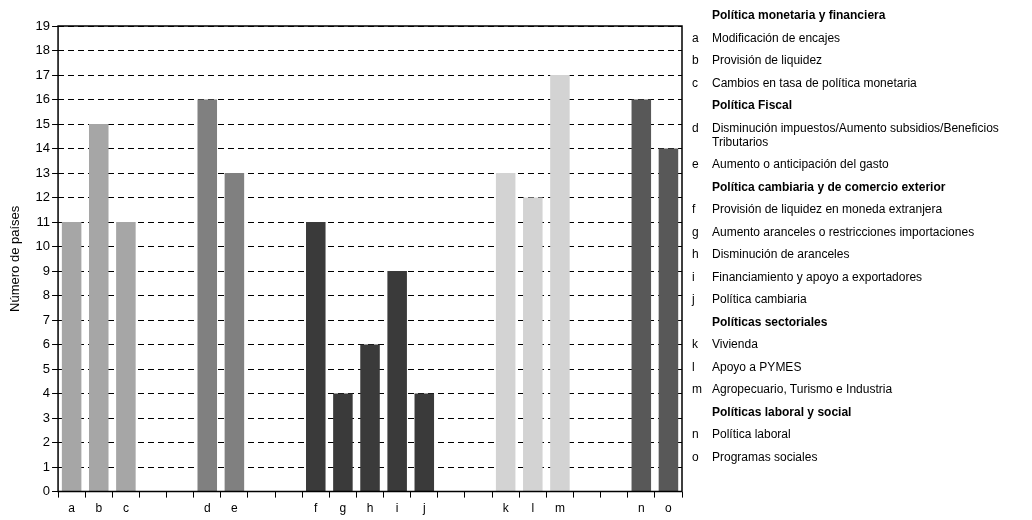 The height and width of the screenshot is (520, 1032). What do you see at coordinates (43, 123) in the screenshot?
I see `y-tick-label: 15` at bounding box center [43, 123].